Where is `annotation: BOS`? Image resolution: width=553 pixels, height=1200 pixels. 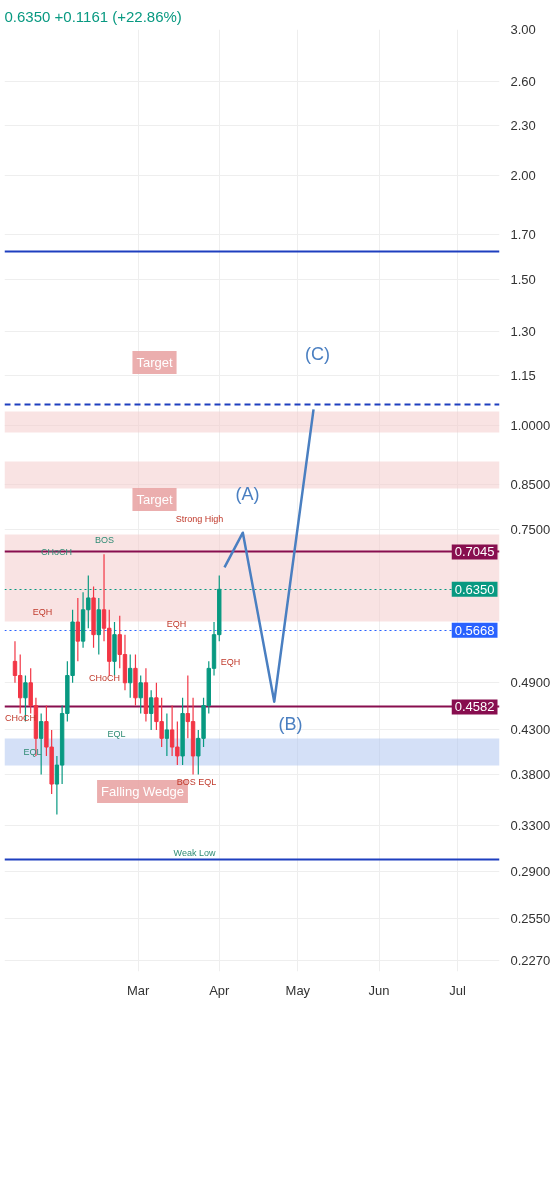
annotation: BOS is located at coordinates (105, 539).